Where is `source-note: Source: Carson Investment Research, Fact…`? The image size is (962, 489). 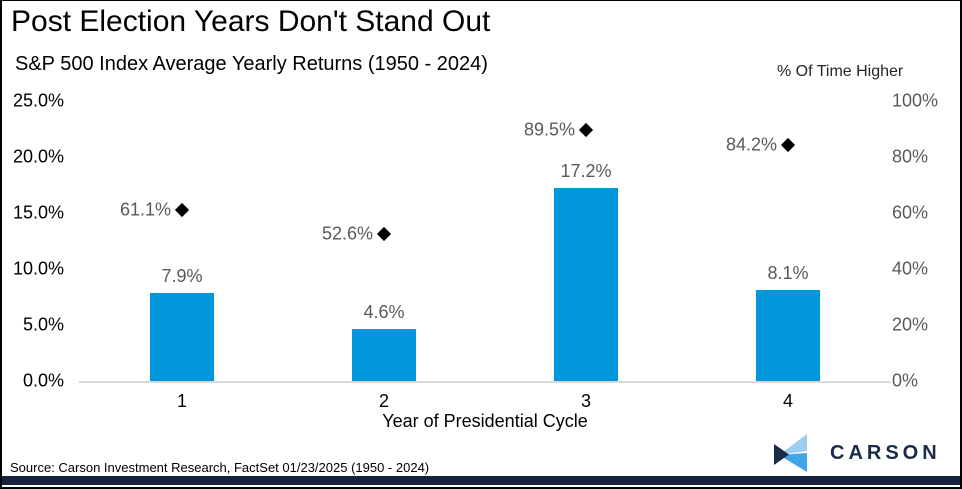 source-note: Source: Carson Investment Research, Fact… is located at coordinates (220, 467).